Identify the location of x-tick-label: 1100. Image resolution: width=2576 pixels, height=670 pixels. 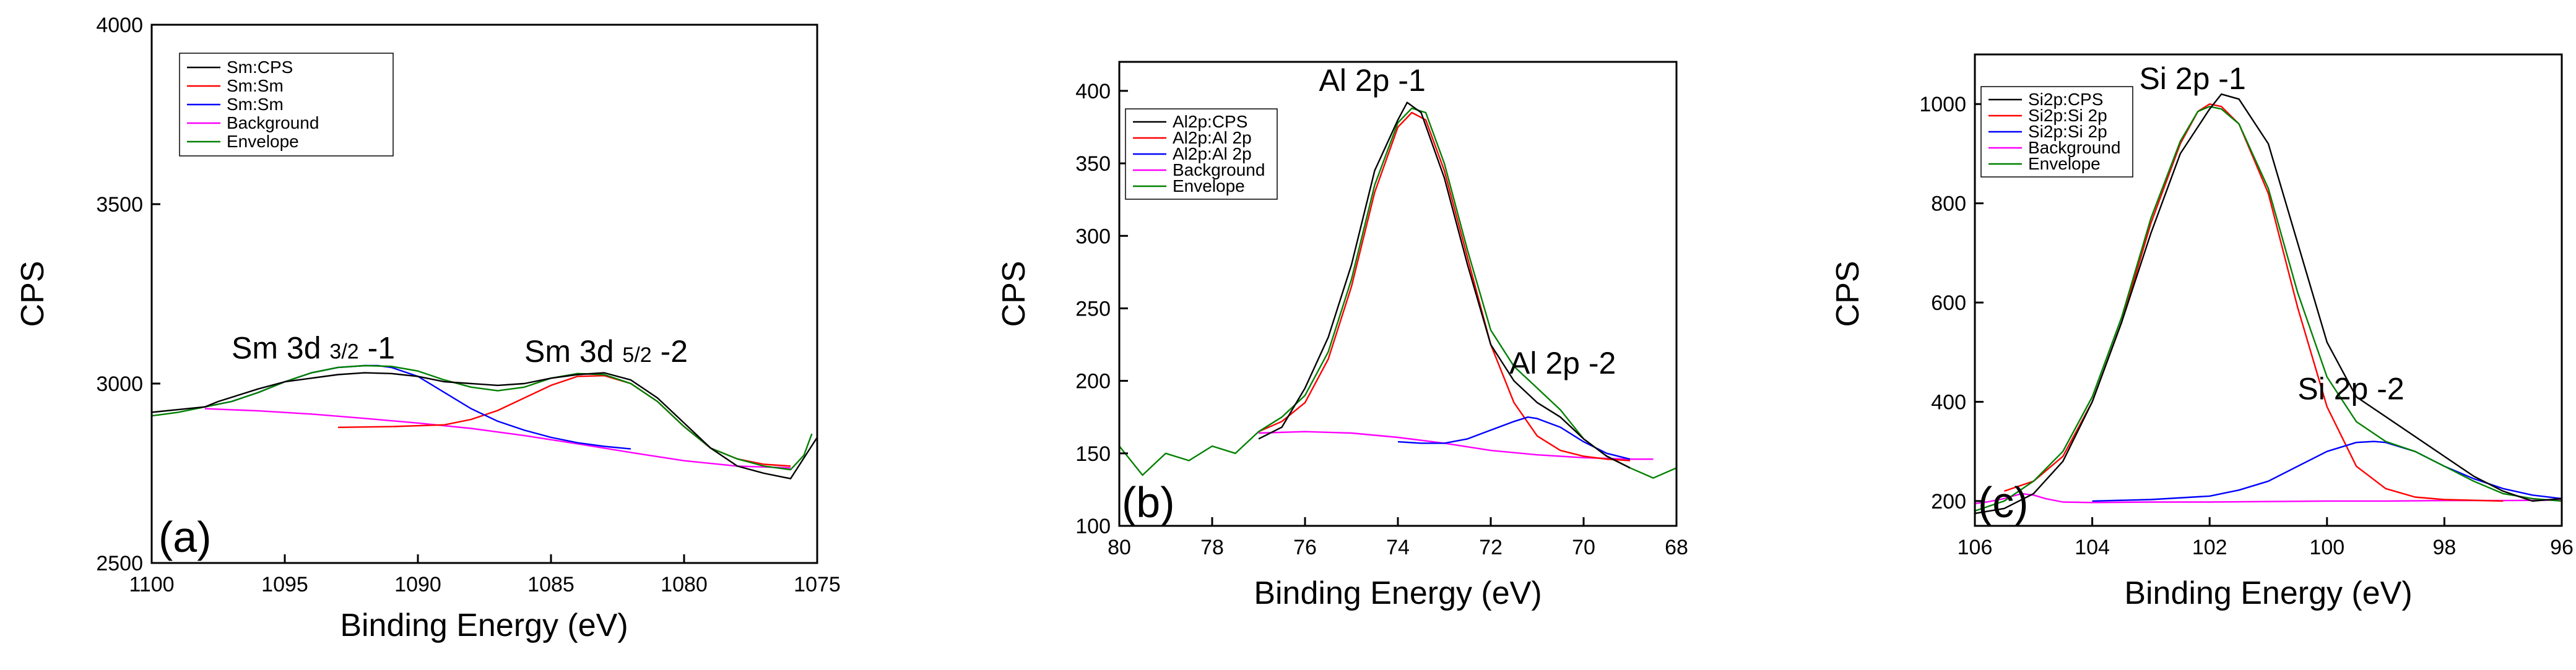
(151, 584).